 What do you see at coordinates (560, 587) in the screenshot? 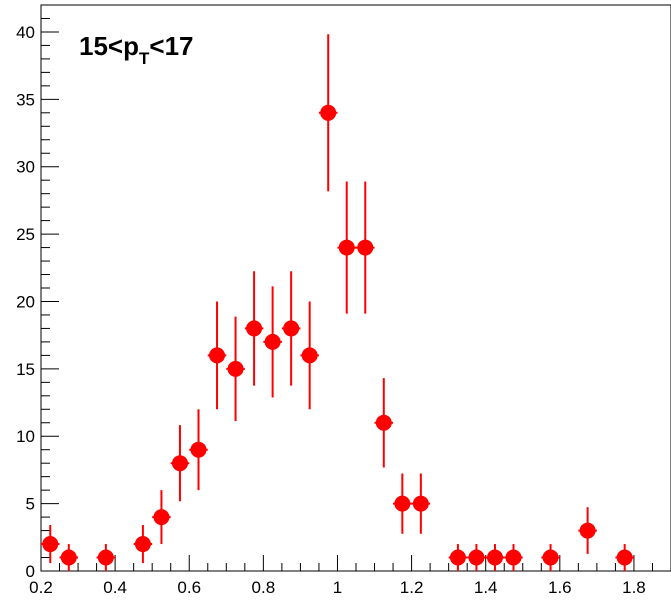
I see `x-tick-label: 1.6` at bounding box center [560, 587].